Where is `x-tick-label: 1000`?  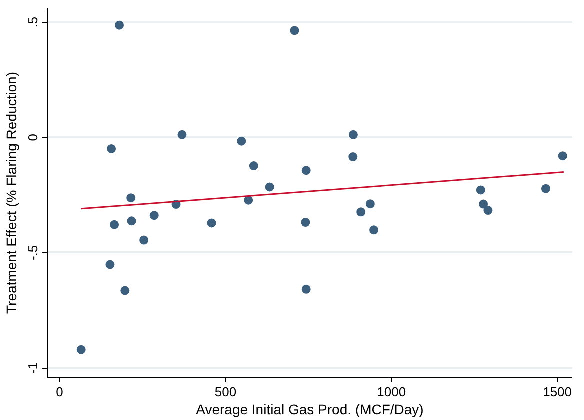 x-tick-label: 1000 is located at coordinates (391, 392).